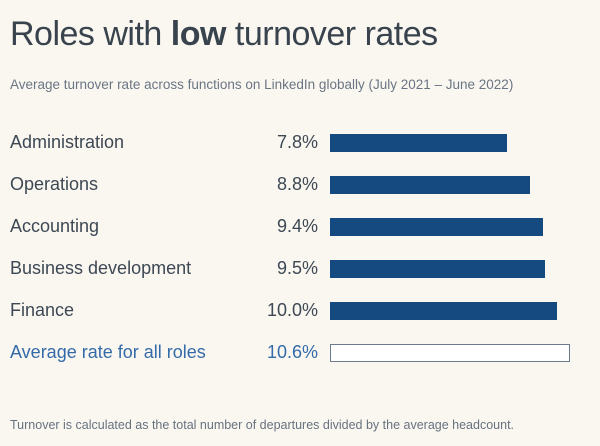 This screenshot has width=600, height=446. I want to click on chart-row-average: Average rate for all roles 10.6%, so click(301, 353).